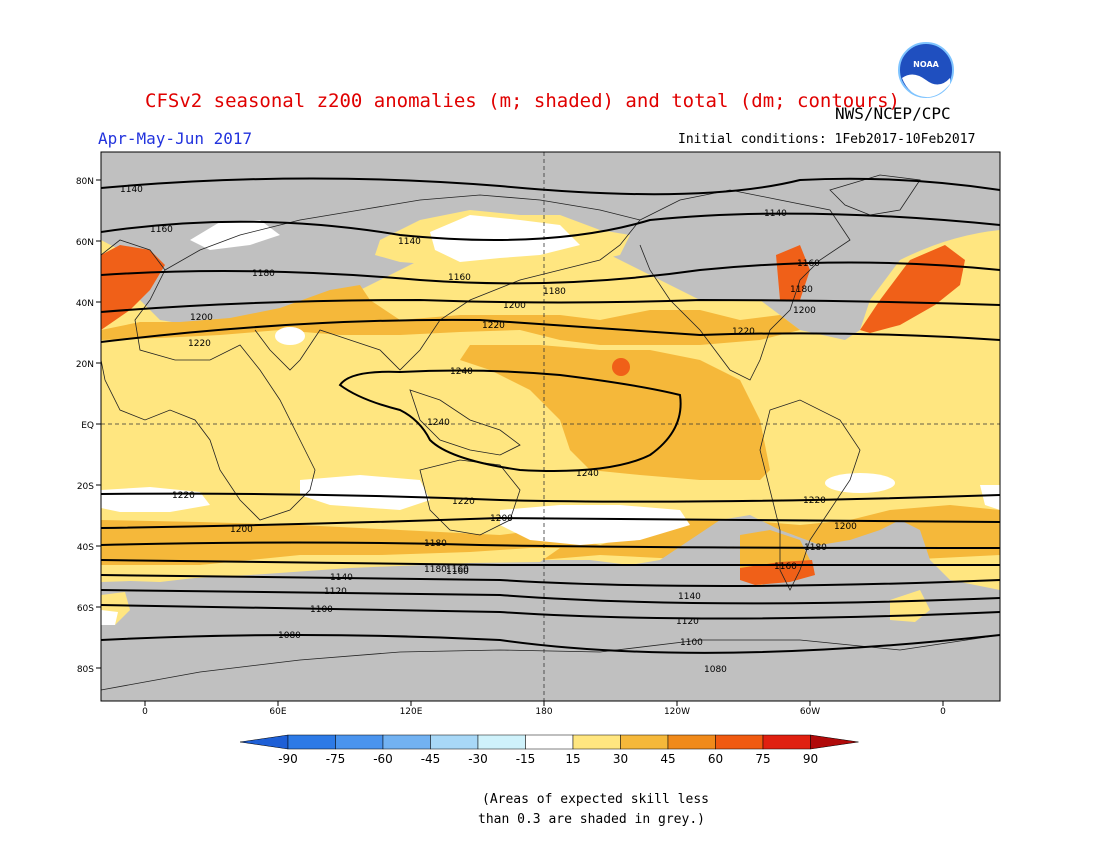  Describe the element at coordinates (793, 272) in the screenshot. I see `orange-northeast-us` at that location.